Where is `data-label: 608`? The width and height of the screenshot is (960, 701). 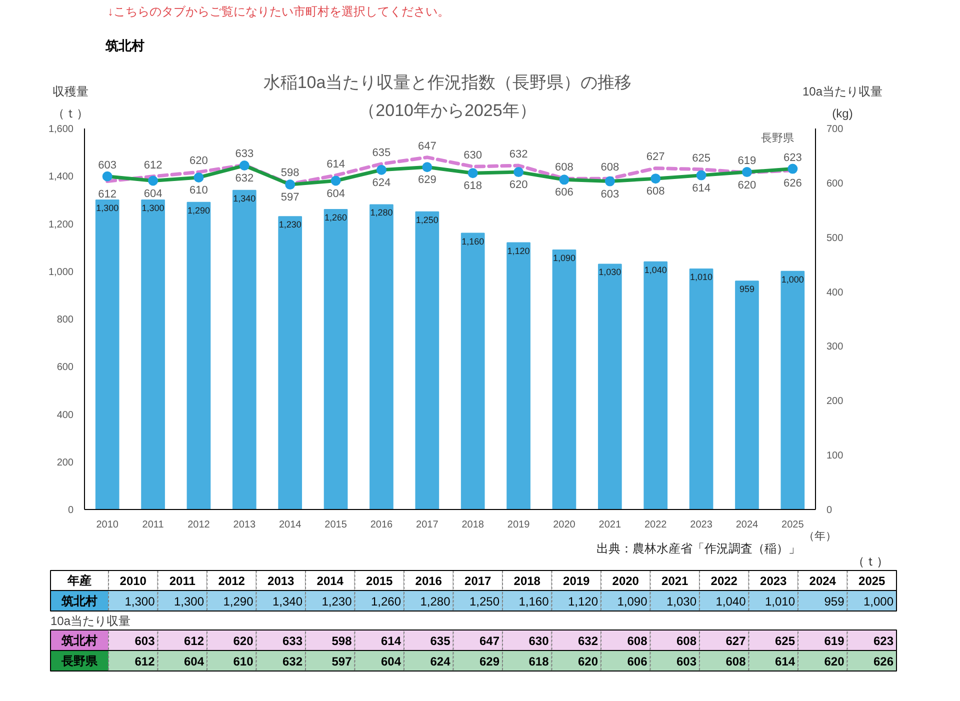
data-label: 608 is located at coordinates (564, 168).